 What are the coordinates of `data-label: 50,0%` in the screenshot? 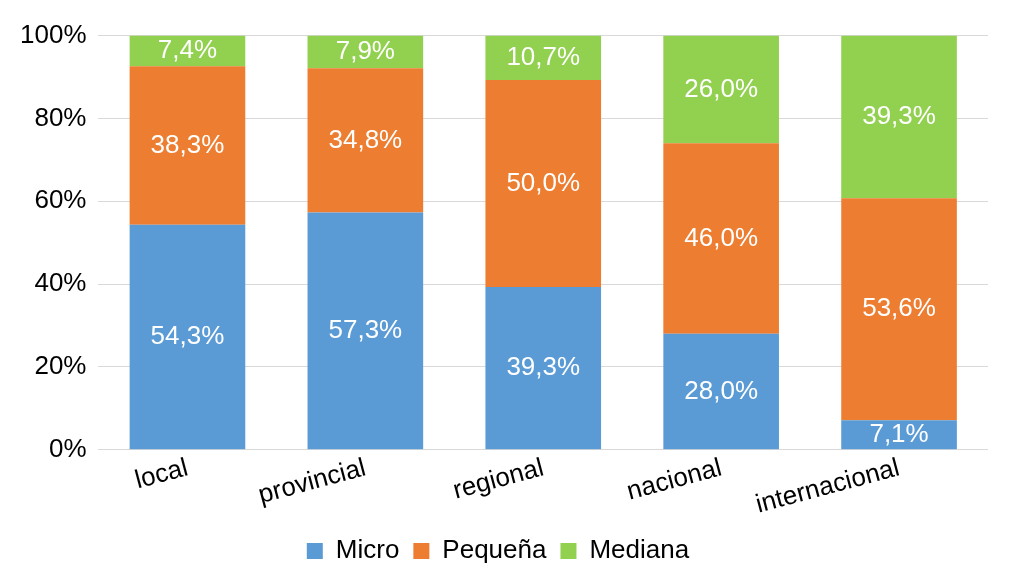 It's located at (543, 181).